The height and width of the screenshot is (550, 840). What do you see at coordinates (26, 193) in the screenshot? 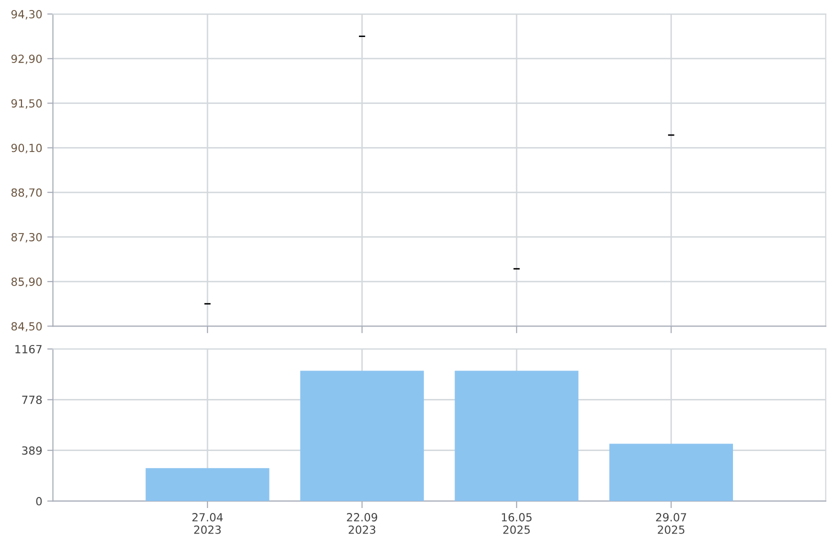
I see `y-tick-label: 88,70` at bounding box center [26, 193].